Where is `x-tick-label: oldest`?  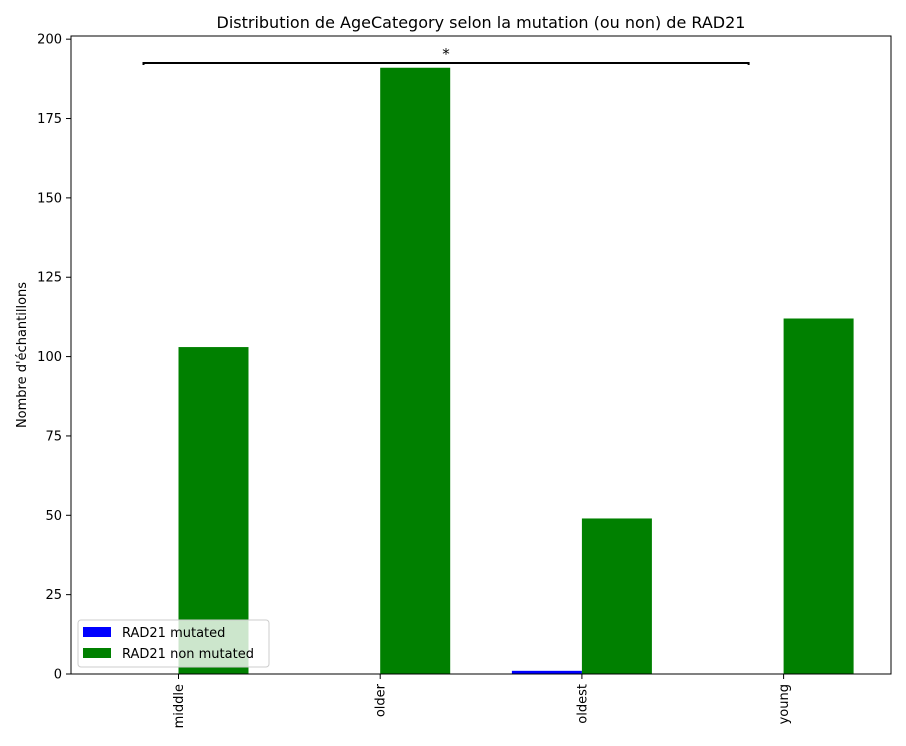 x-tick-label: oldest is located at coordinates (582, 704).